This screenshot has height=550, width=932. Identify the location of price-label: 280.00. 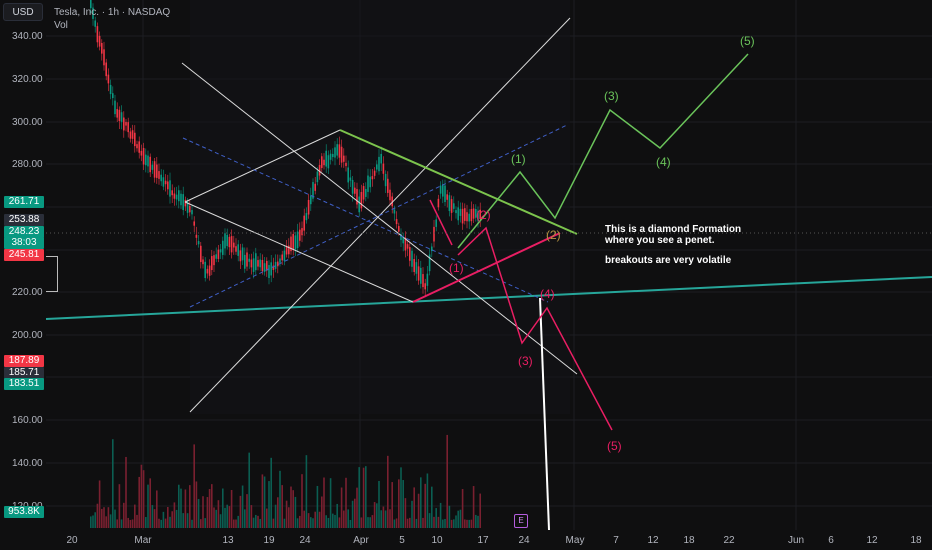
(27, 164).